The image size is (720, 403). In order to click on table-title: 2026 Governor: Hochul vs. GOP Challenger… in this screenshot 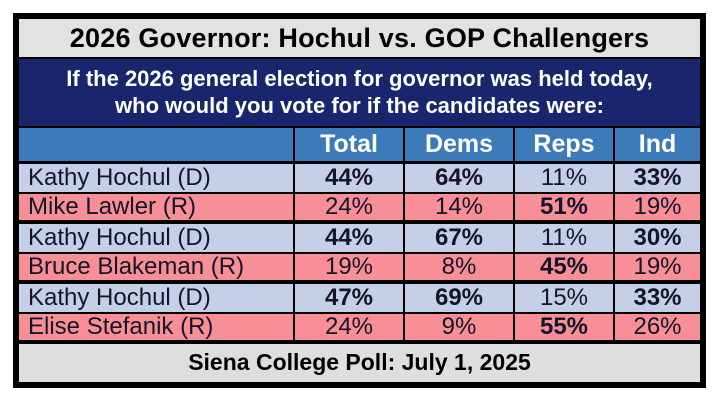, I will do `click(359, 39)`.